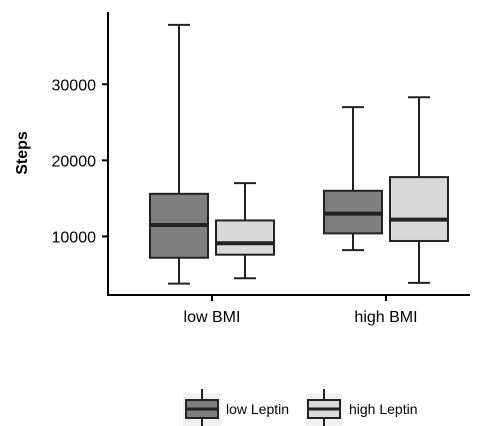  What do you see at coordinates (74, 85) in the screenshot?
I see `y-tick-label: 30000` at bounding box center [74, 85].